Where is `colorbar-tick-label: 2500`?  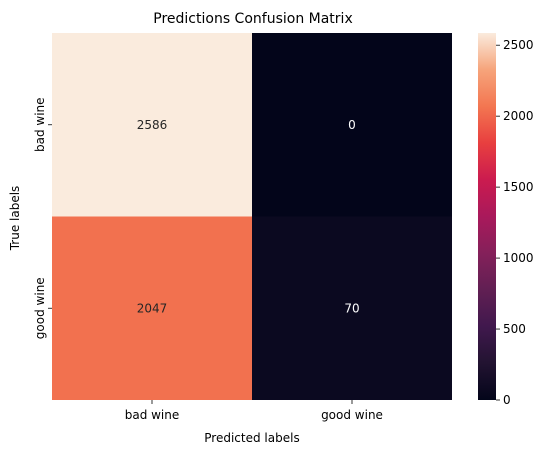 colorbar-tick-label: 2500 is located at coordinates (518, 45).